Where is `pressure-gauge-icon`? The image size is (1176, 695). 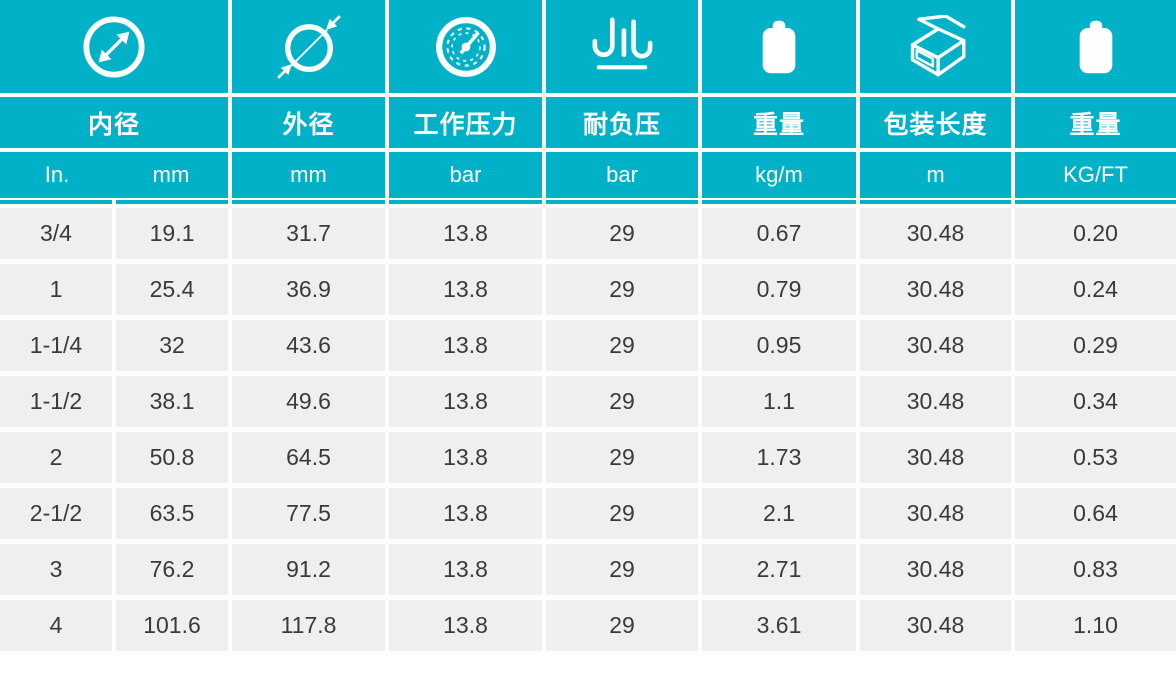
pressure-gauge-icon is located at coordinates (465, 46).